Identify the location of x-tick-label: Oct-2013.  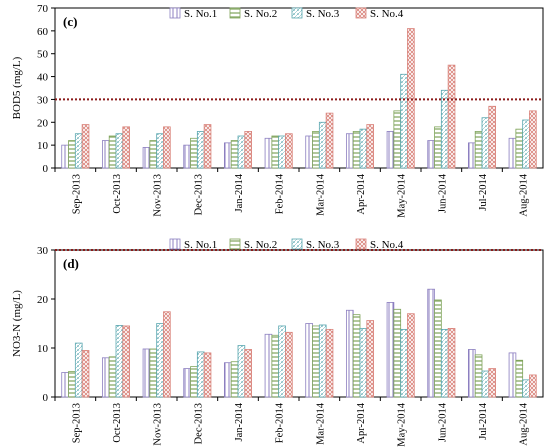
(117, 194).